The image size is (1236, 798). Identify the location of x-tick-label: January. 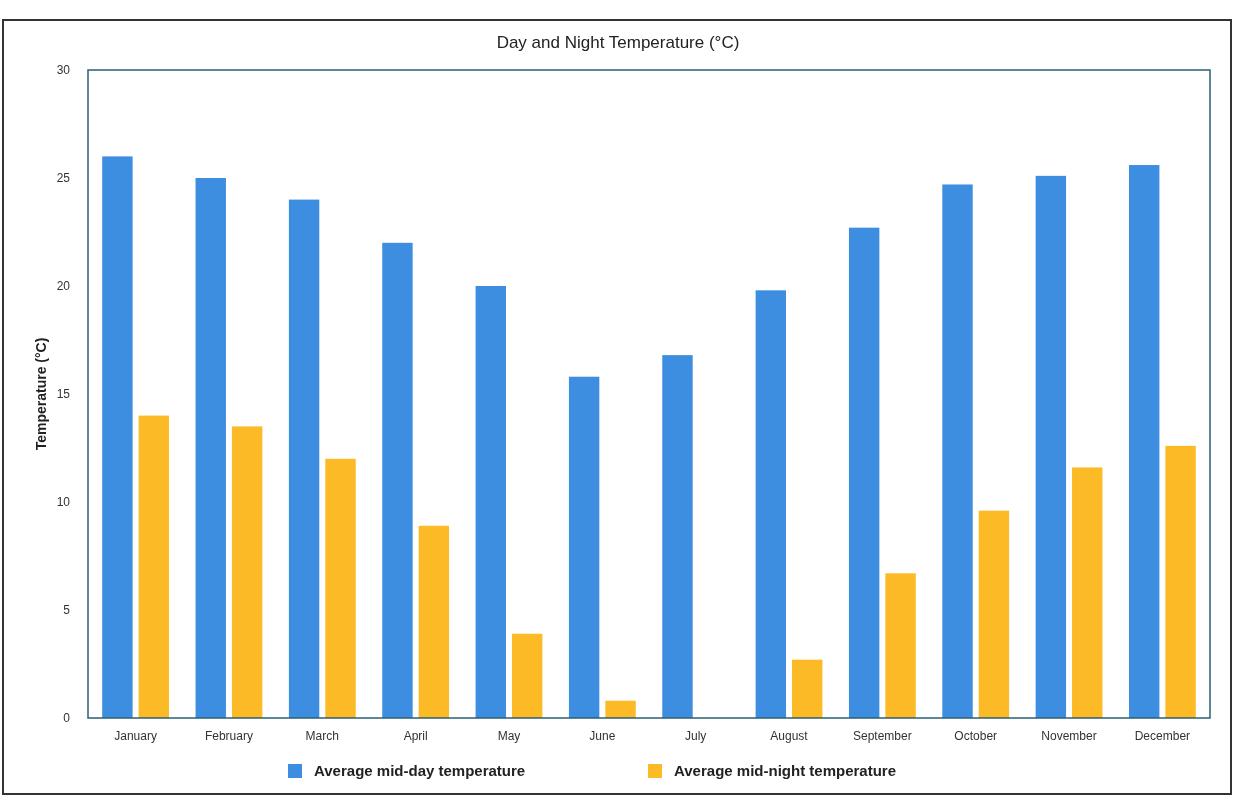
(135, 736).